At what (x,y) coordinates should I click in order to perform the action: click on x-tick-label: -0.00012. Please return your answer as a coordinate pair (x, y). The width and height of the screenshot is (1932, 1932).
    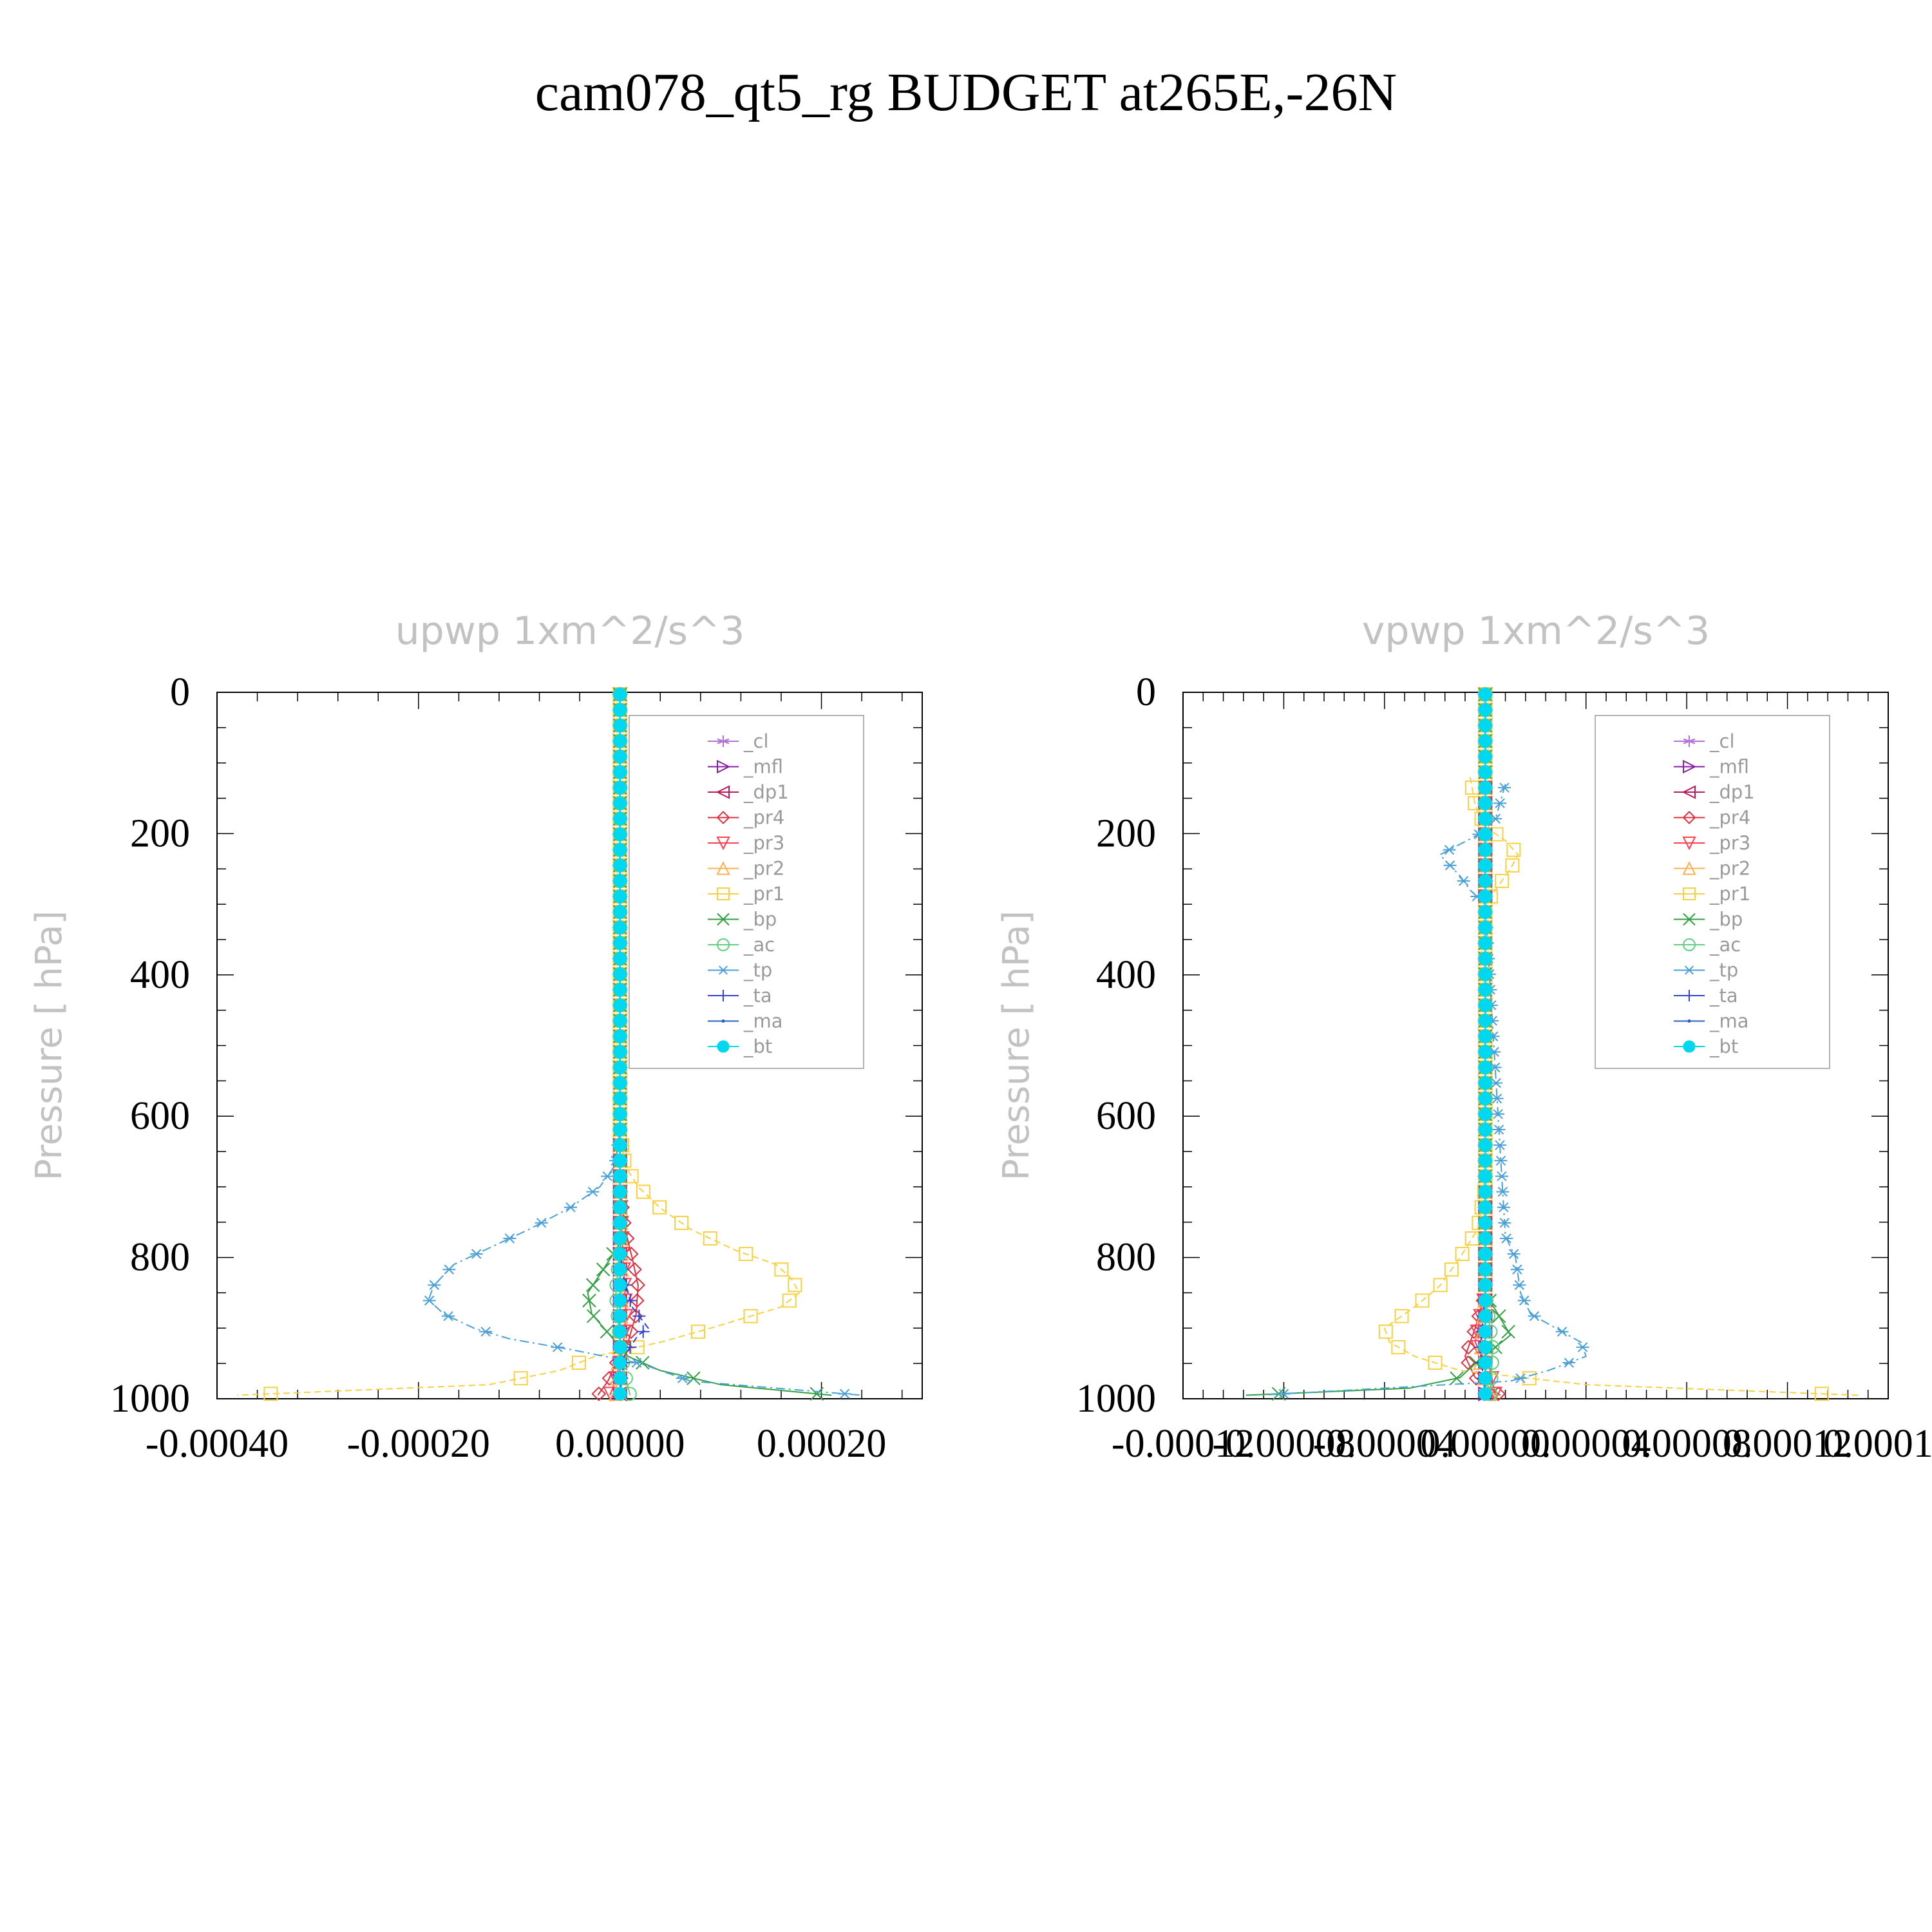
    Looking at the image, I should click on (1183, 1444).